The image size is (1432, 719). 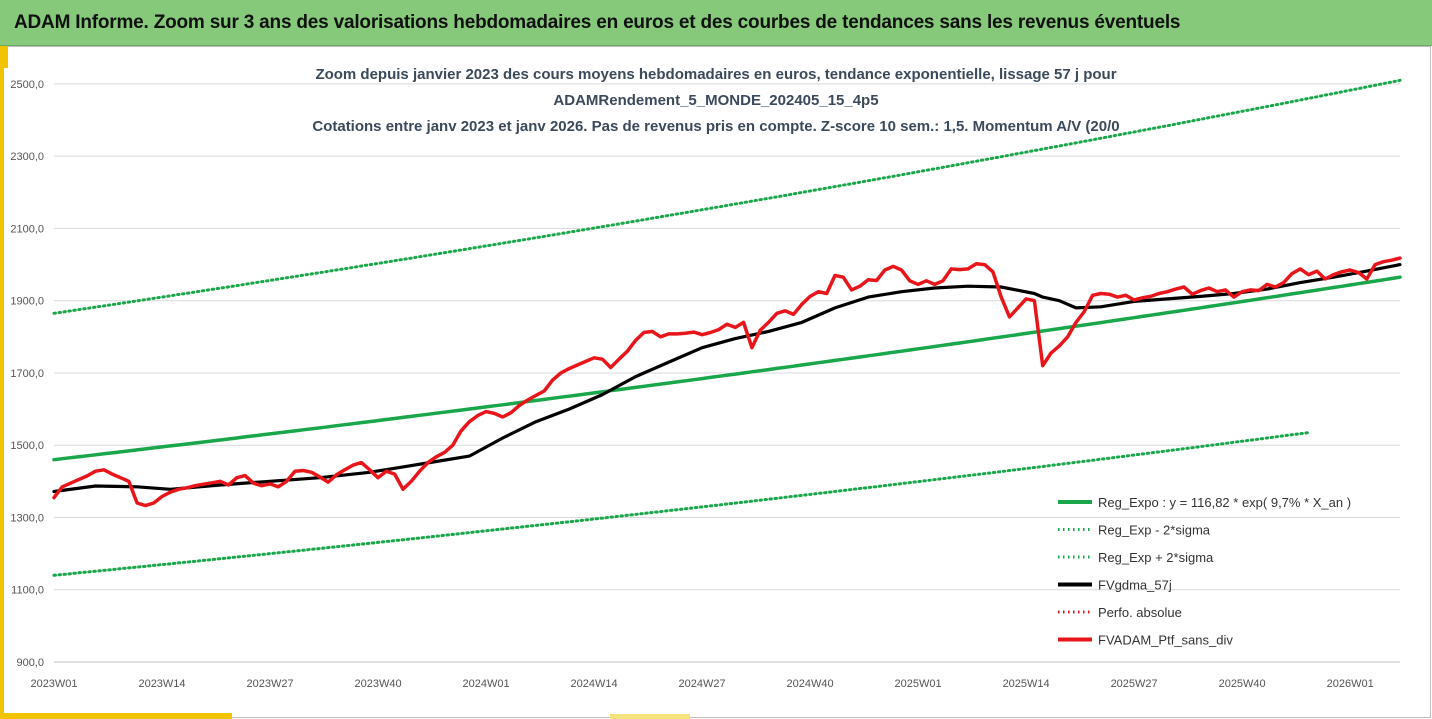 I want to click on x-tick-label: 2024W27, so click(x=702, y=684).